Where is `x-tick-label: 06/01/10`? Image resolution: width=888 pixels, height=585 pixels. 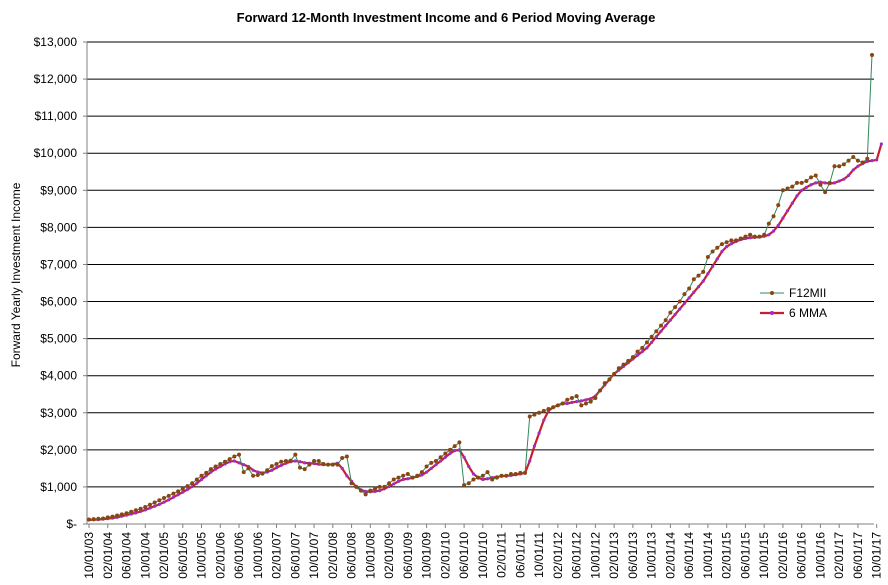 x-tick-label: 06/01/10 is located at coordinates (464, 555).